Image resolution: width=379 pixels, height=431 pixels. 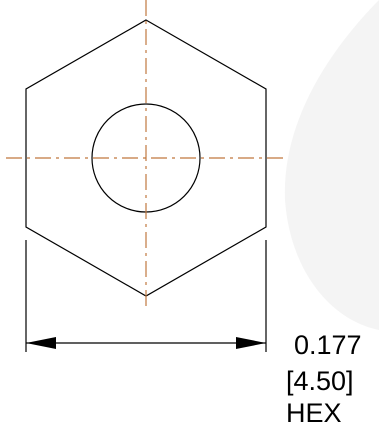 I want to click on dimension-arrow-left, so click(x=41, y=343).